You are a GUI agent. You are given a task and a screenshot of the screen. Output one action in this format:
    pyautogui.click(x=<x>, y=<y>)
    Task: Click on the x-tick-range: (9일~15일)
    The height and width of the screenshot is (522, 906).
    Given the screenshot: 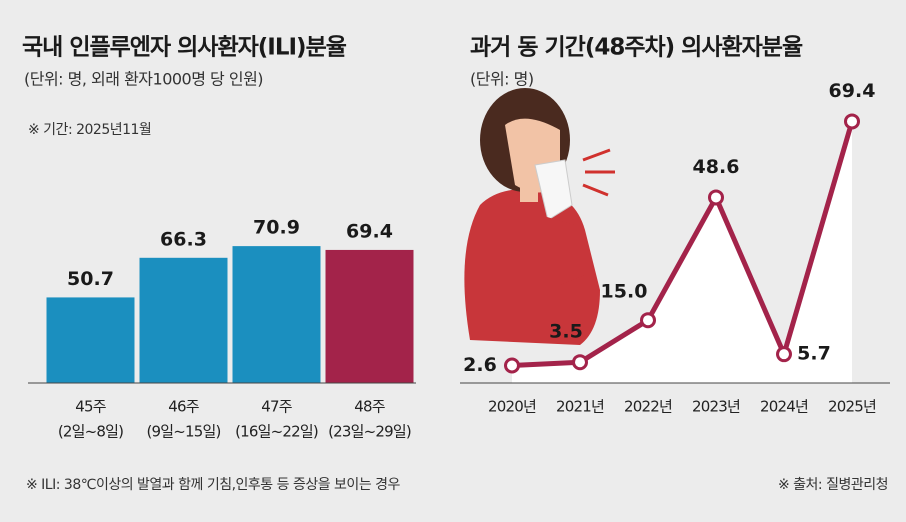 What is the action you would take?
    pyautogui.click(x=183, y=432)
    